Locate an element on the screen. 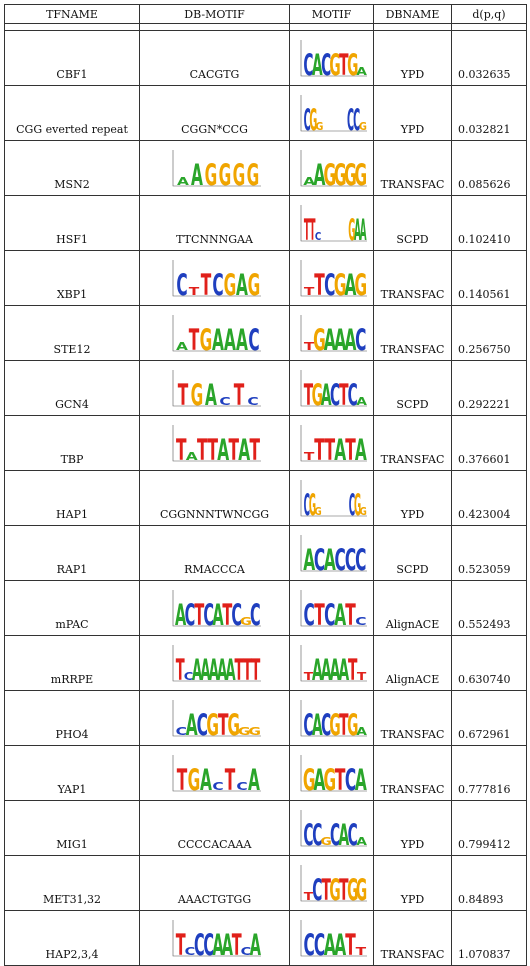 This screenshot has width=530, height=966. col-header-distance: d(p,q) is located at coordinates (489, 14).